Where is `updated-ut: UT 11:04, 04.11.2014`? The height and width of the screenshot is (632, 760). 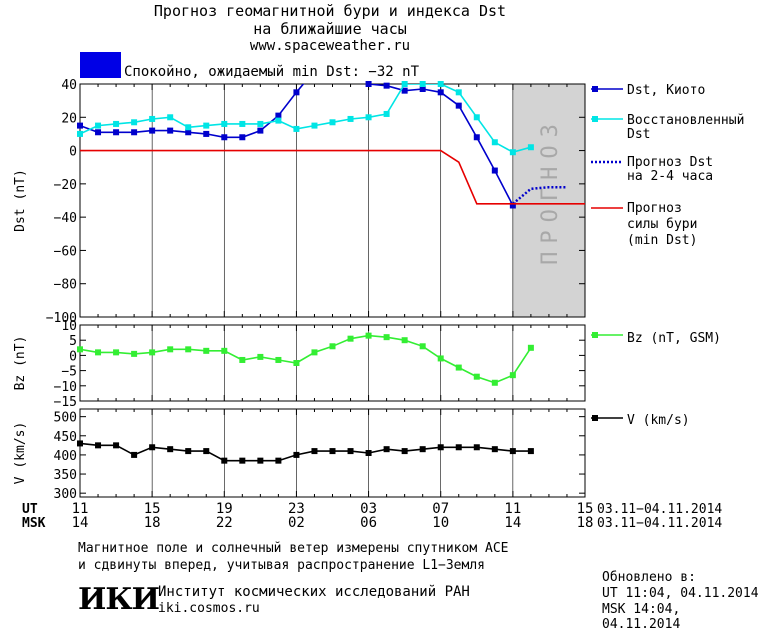
updated-ut: UT 11:04, 04.11.2014 is located at coordinates (680, 593).